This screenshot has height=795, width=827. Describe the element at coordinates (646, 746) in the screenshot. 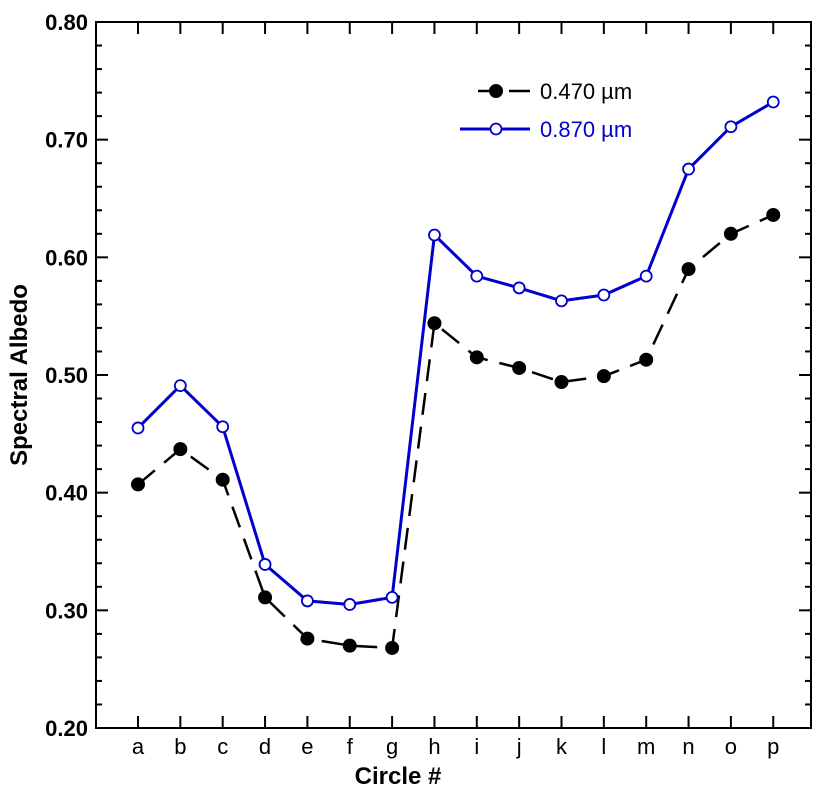

I see `x-tick-label: m` at that location.